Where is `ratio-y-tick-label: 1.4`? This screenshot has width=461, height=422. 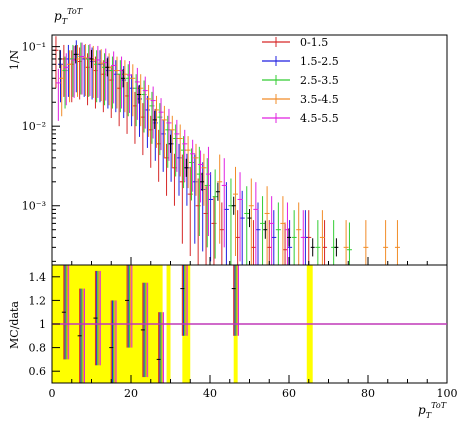 ratio-y-tick-label: 1.4 is located at coordinates (38, 277).